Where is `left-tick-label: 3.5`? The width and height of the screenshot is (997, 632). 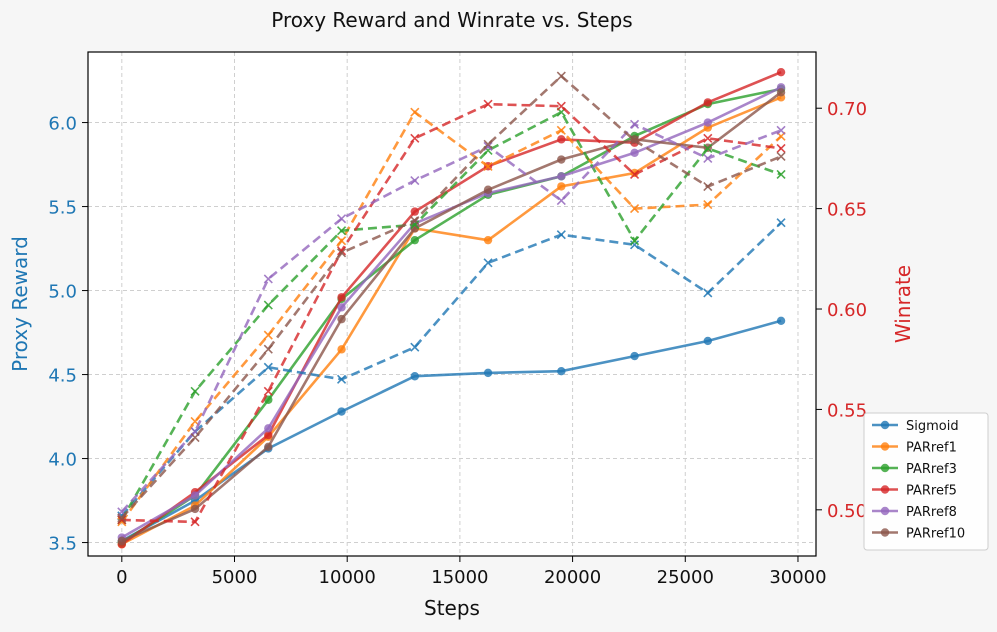
left-tick-label: 3.5 is located at coordinates (62, 544).